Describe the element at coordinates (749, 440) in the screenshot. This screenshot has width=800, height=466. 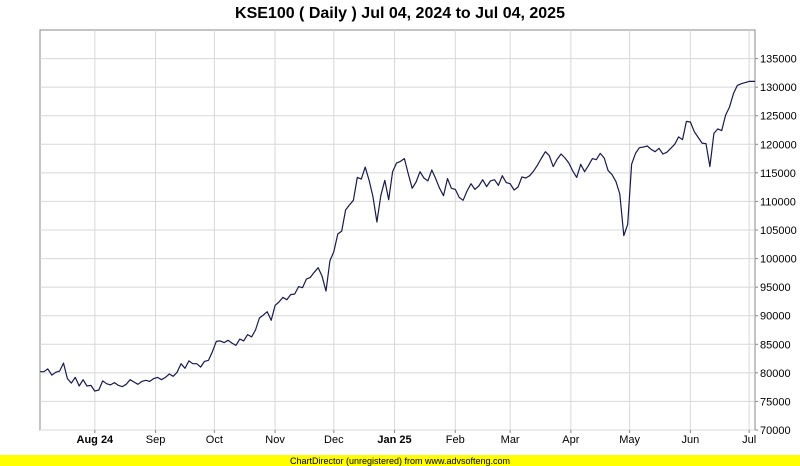
I see `x-tick-label: Jul` at that location.